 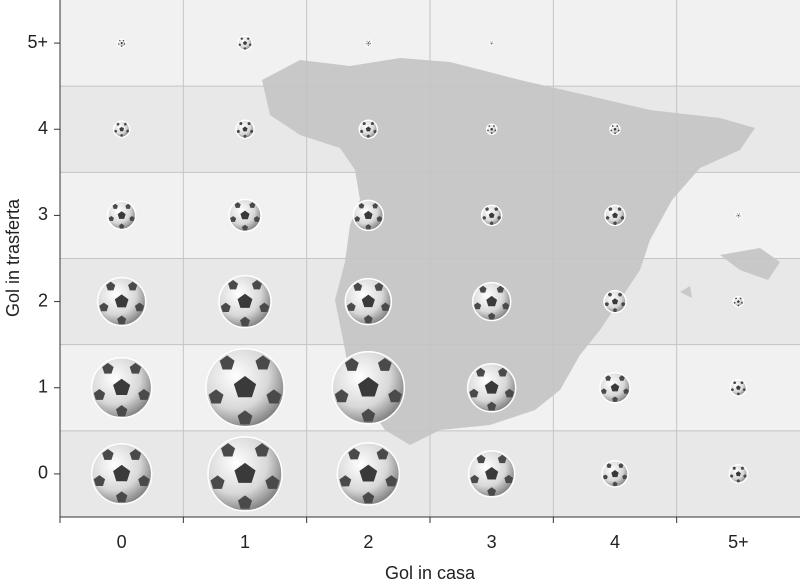 I want to click on map-islands, so click(x=730, y=273).